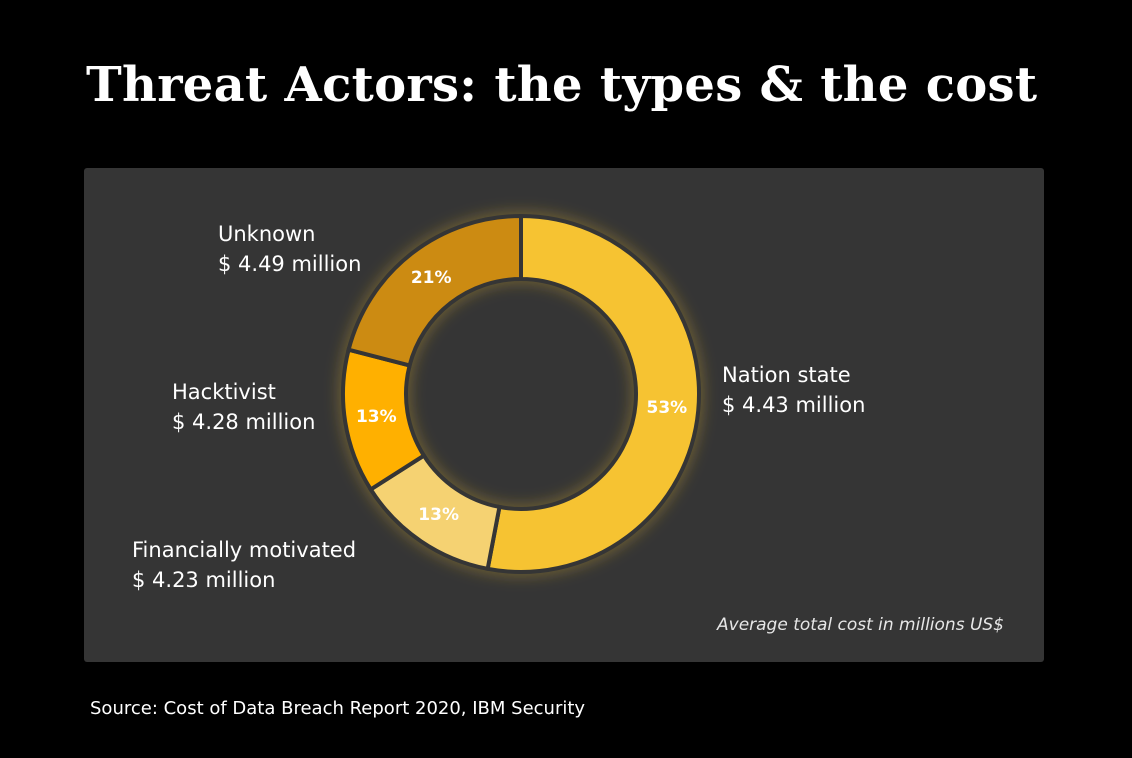 This screenshot has height=758, width=1132. I want to click on donut-slice-unknown, so click(434, 290).